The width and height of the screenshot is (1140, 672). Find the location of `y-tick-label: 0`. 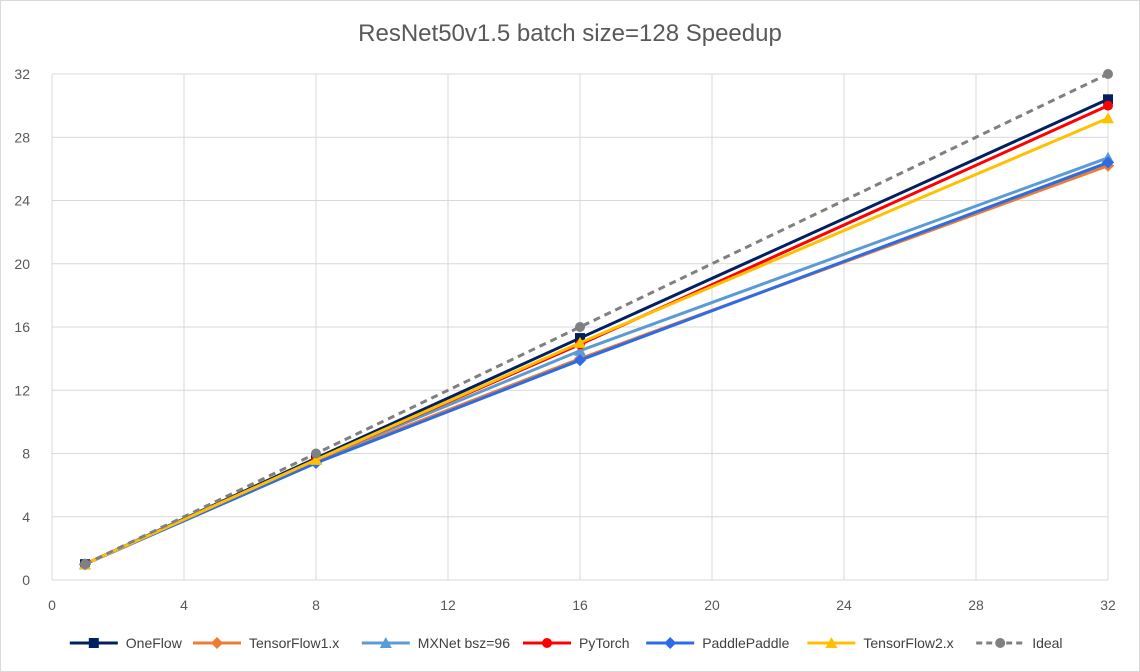

y-tick-label: 0 is located at coordinates (26, 580).